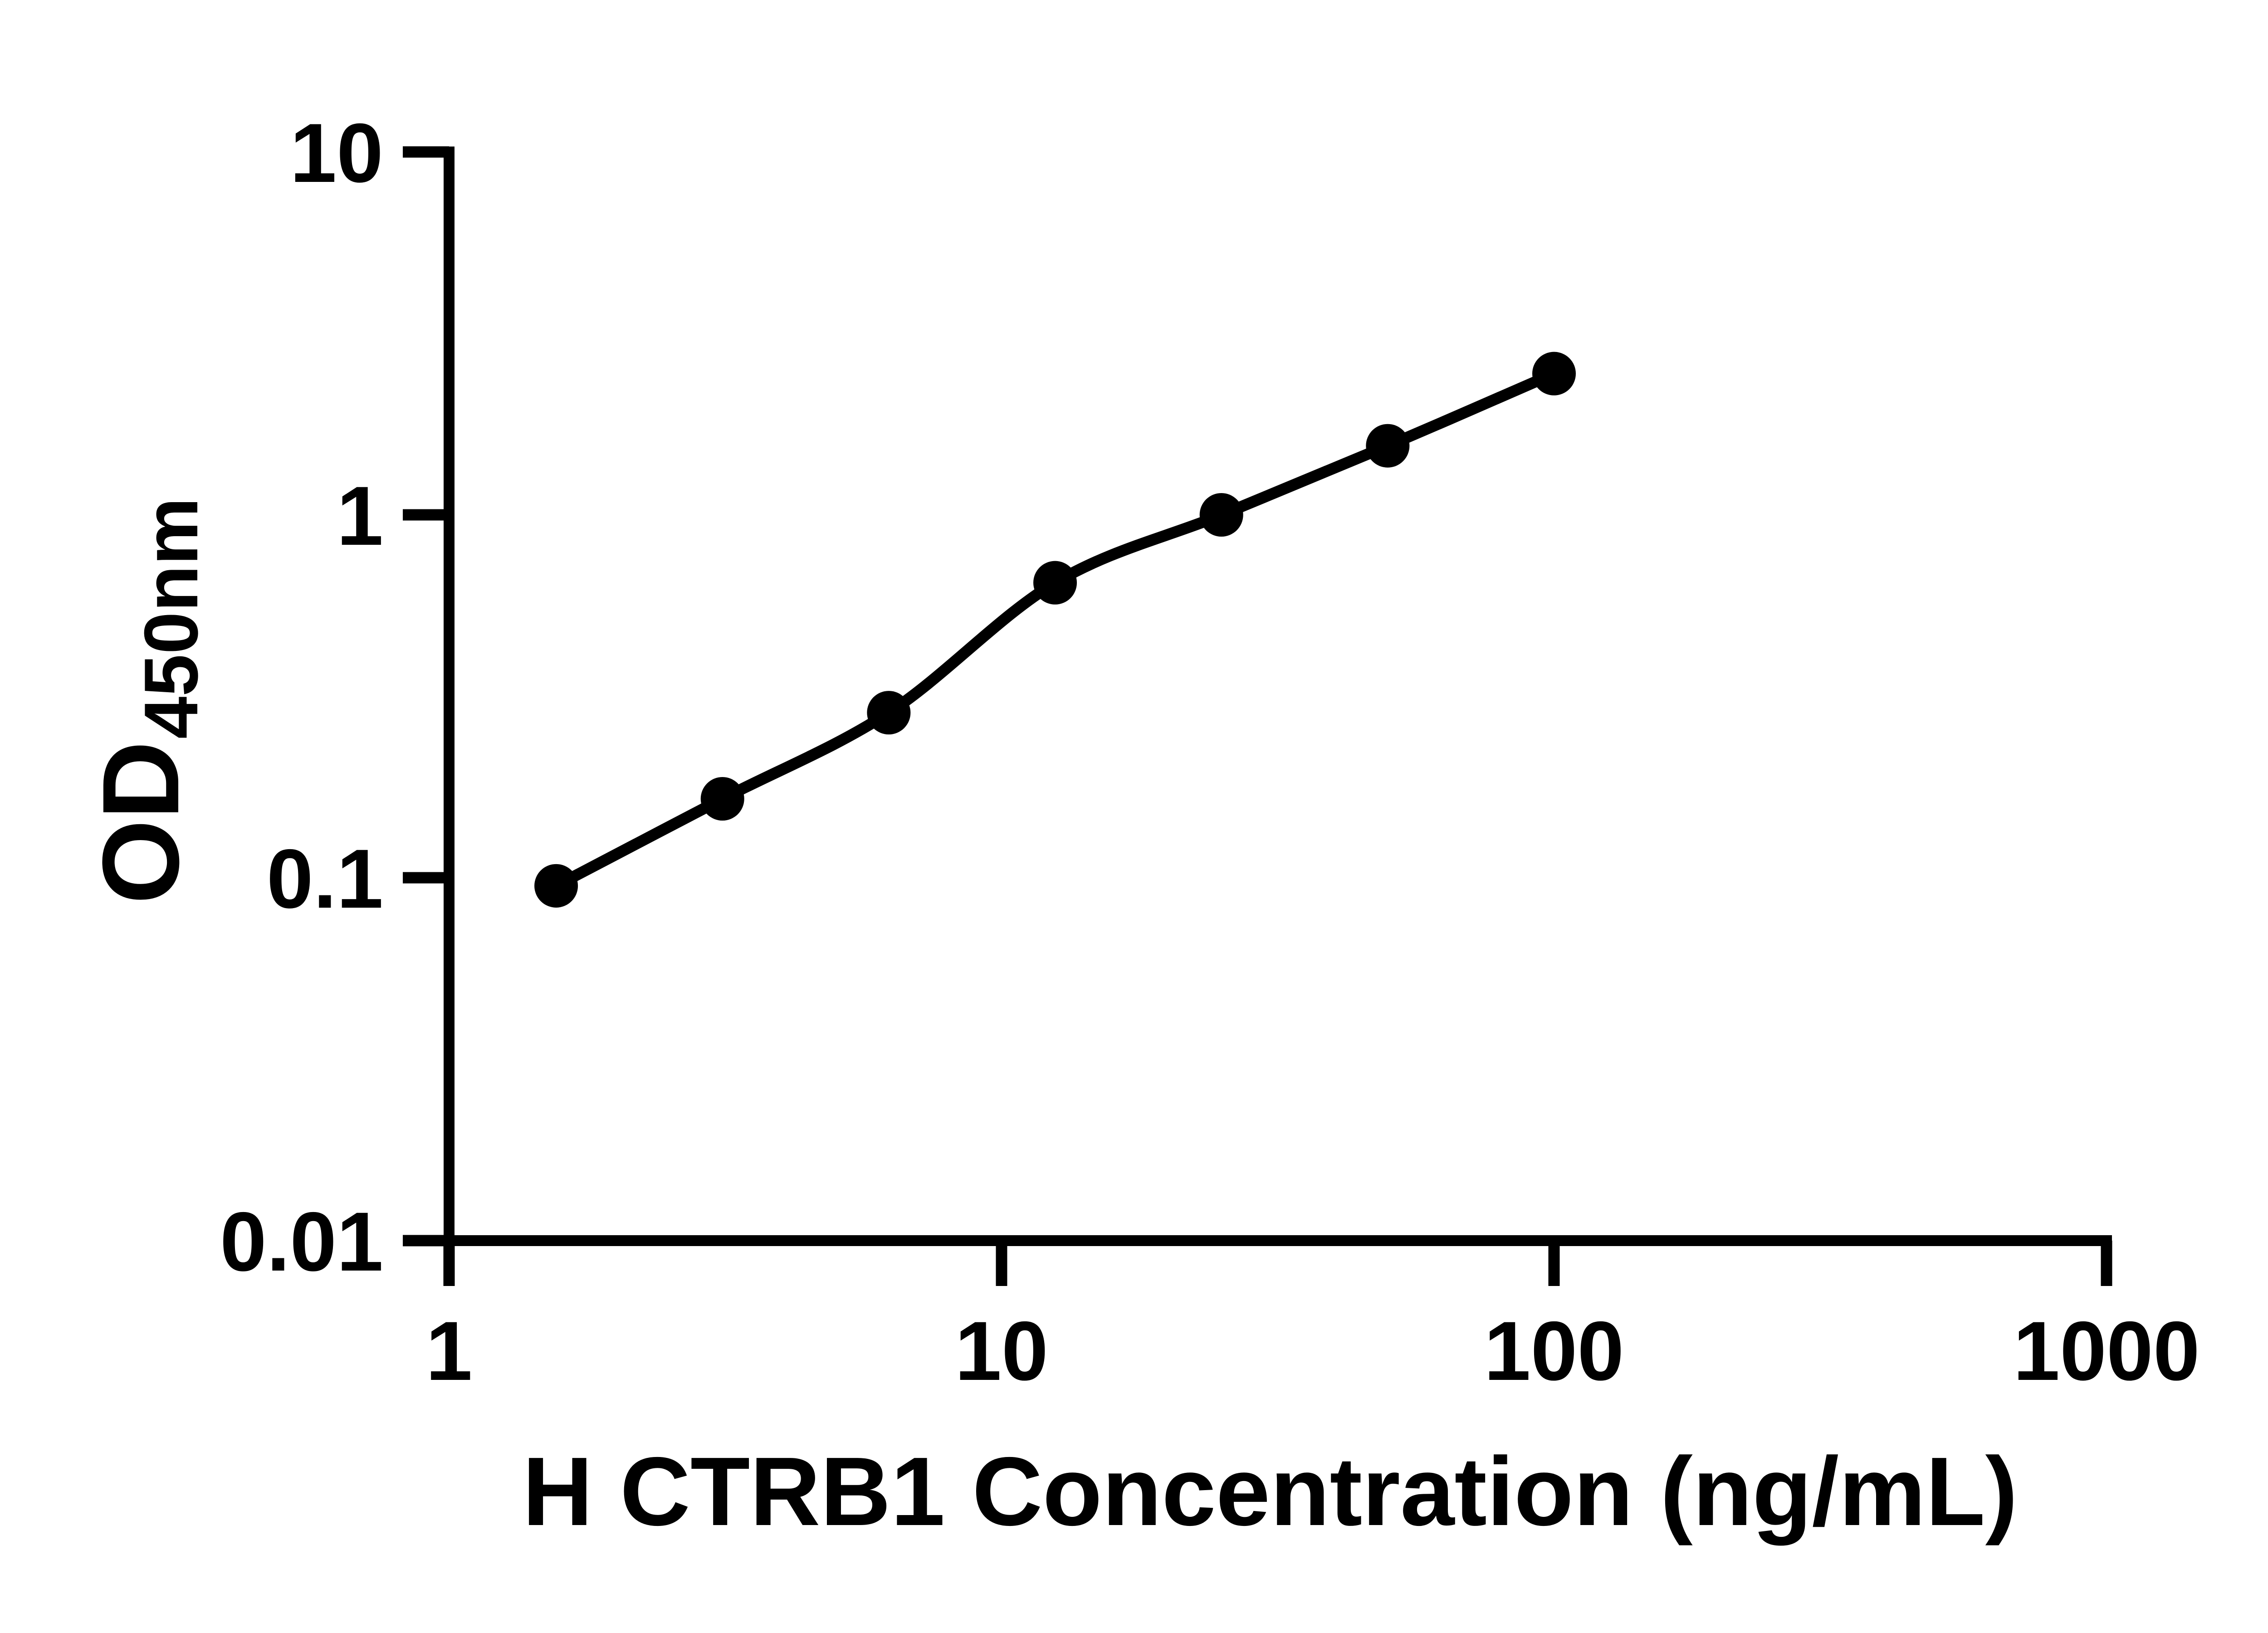 The image size is (2268, 1633). I want to click on y-axis-title-main: OD, so click(140, 822).